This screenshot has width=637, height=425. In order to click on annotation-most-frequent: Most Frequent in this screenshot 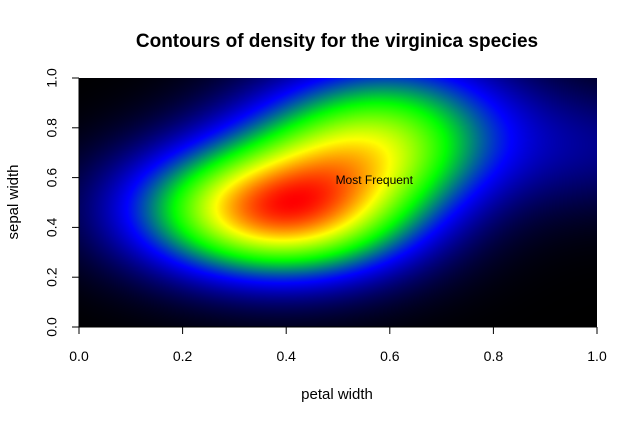, I will do `click(375, 180)`.